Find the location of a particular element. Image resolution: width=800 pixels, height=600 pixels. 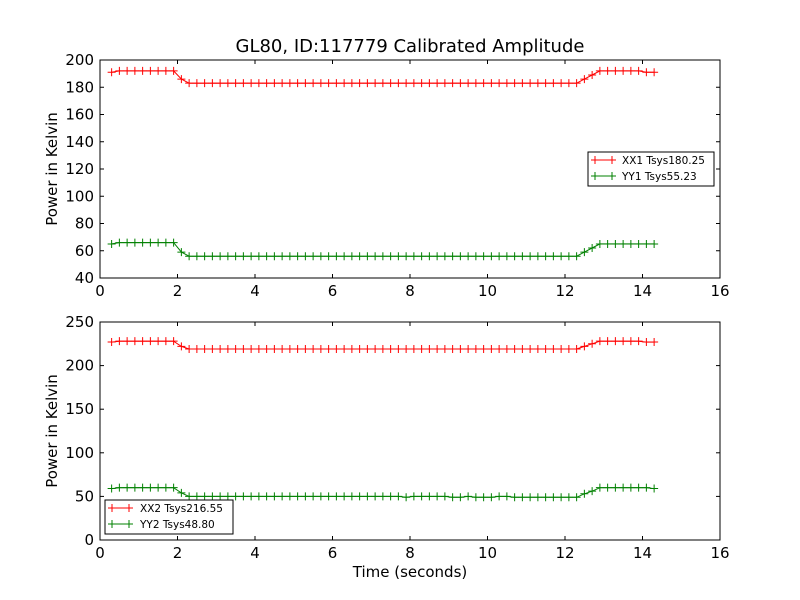

top-y-tick-label: 40 is located at coordinates (84, 278).